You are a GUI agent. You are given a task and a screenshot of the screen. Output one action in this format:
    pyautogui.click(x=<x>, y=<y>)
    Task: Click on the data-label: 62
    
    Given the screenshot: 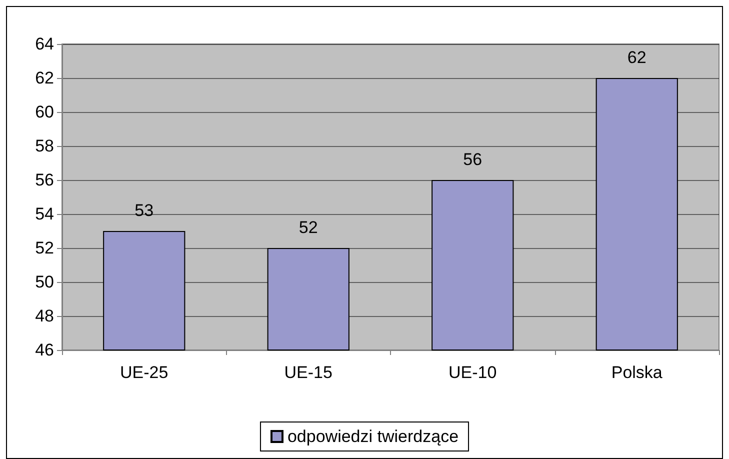 What is the action you would take?
    pyautogui.click(x=636, y=57)
    